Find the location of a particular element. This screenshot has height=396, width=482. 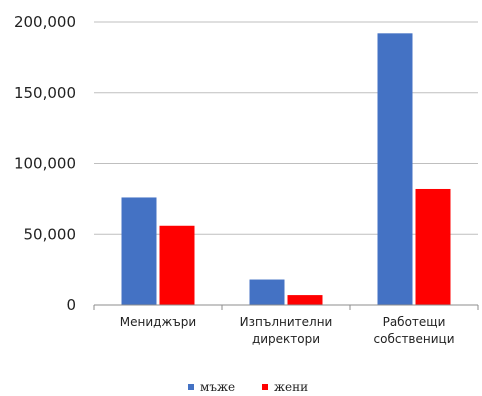

x-category-label: Мениджъри is located at coordinates (158, 322).